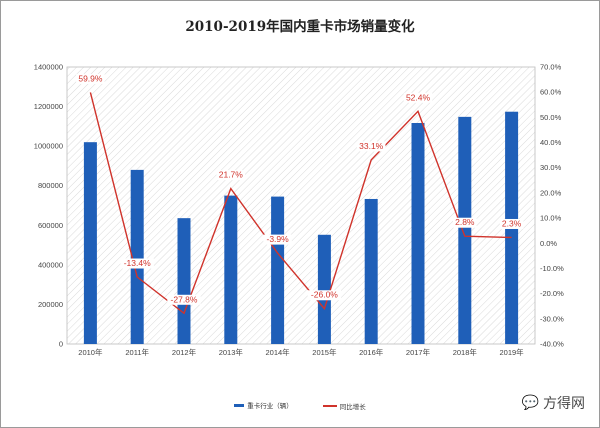 This screenshot has height=428, width=600. Describe the element at coordinates (50, 304) in the screenshot. I see `y-left-tick-label: 200000` at that location.